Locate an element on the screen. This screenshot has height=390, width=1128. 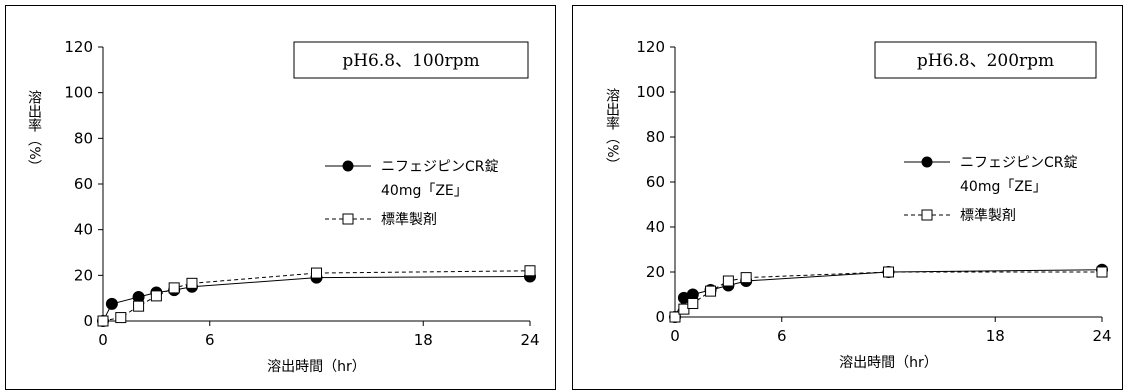
condition-label: pH6.8、100rpm is located at coordinates (410, 61).